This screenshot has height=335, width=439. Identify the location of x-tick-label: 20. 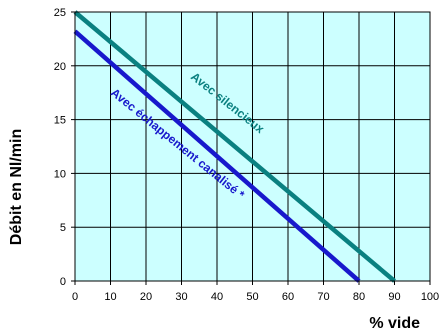
(146, 297).